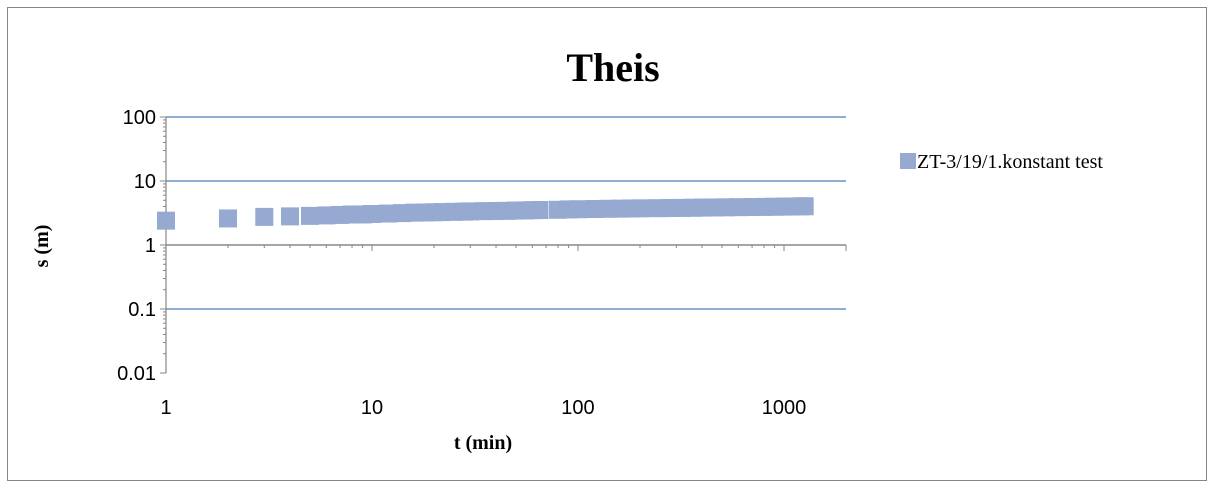 The width and height of the screenshot is (1213, 488). I want to click on y-tick-label: 1, so click(150, 246).